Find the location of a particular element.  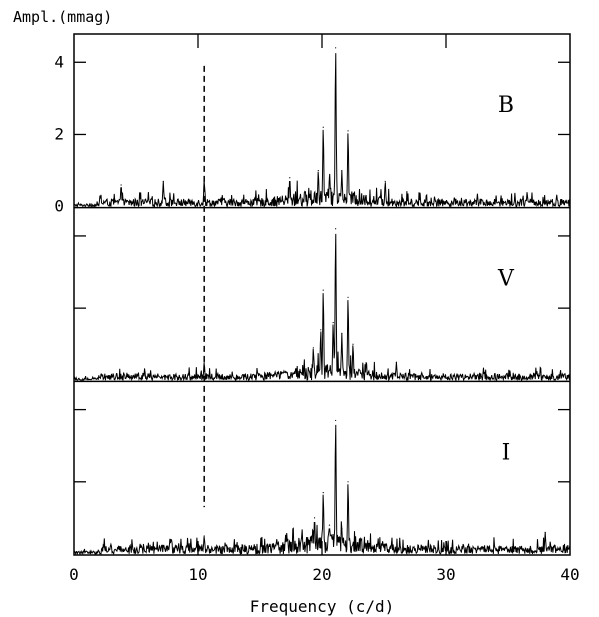

x-tick-label: 20 is located at coordinates (321, 574).